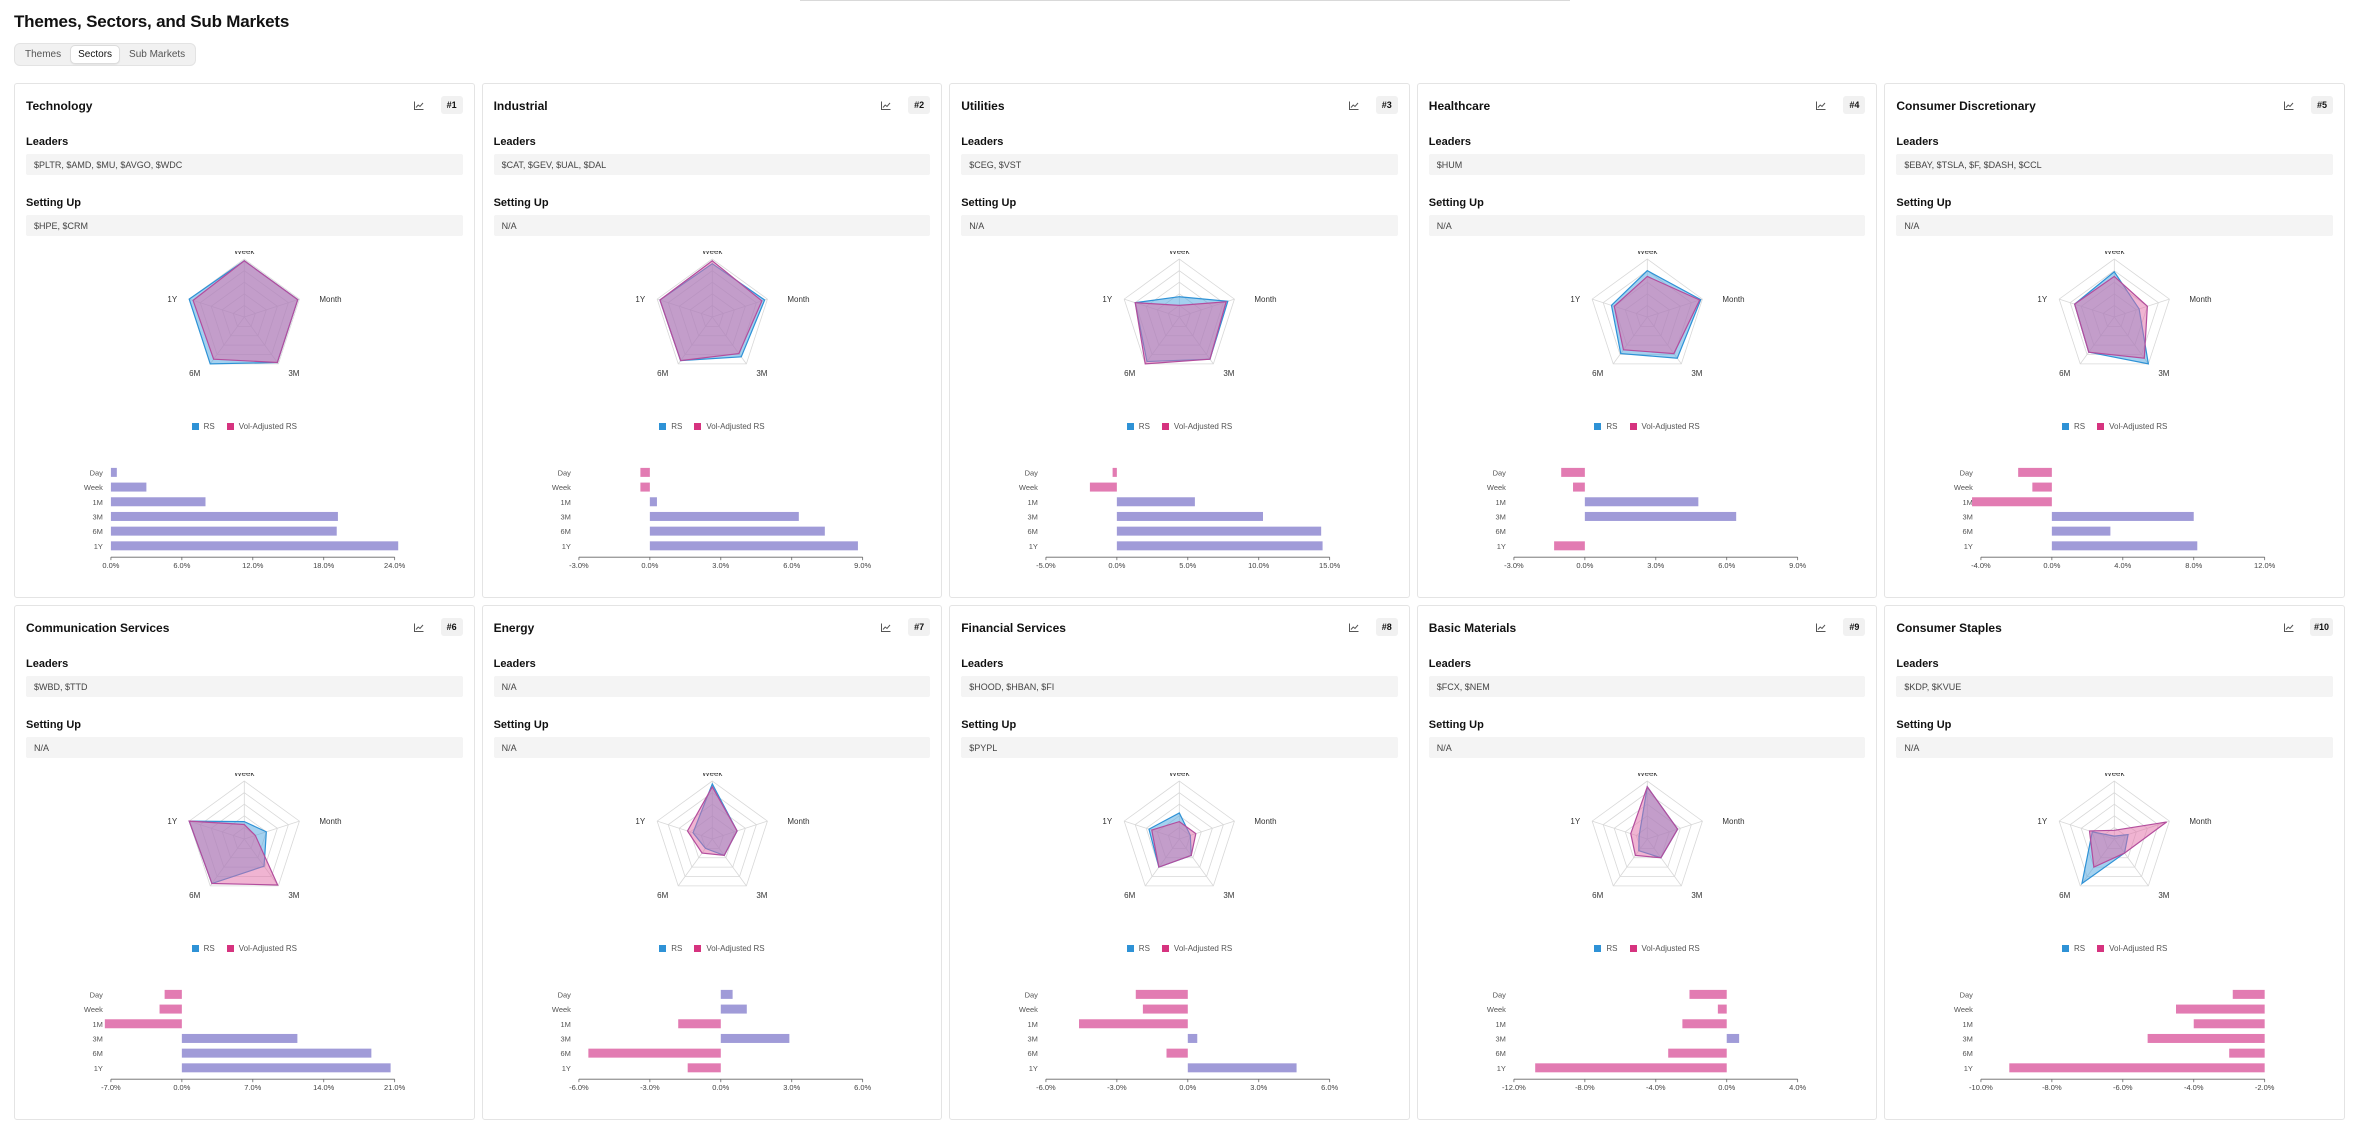  I want to click on bar-x-tick-label: -10.0%, so click(1981, 1087).